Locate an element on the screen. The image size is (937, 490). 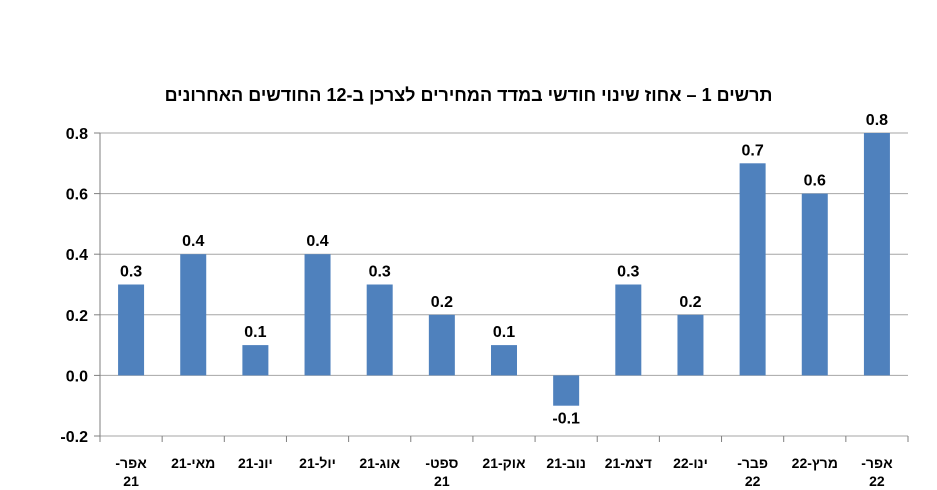
y-tick-labels: 0.8 0.6 0.4 0.2 0.0 -0.2 is located at coordinates (74, 286).